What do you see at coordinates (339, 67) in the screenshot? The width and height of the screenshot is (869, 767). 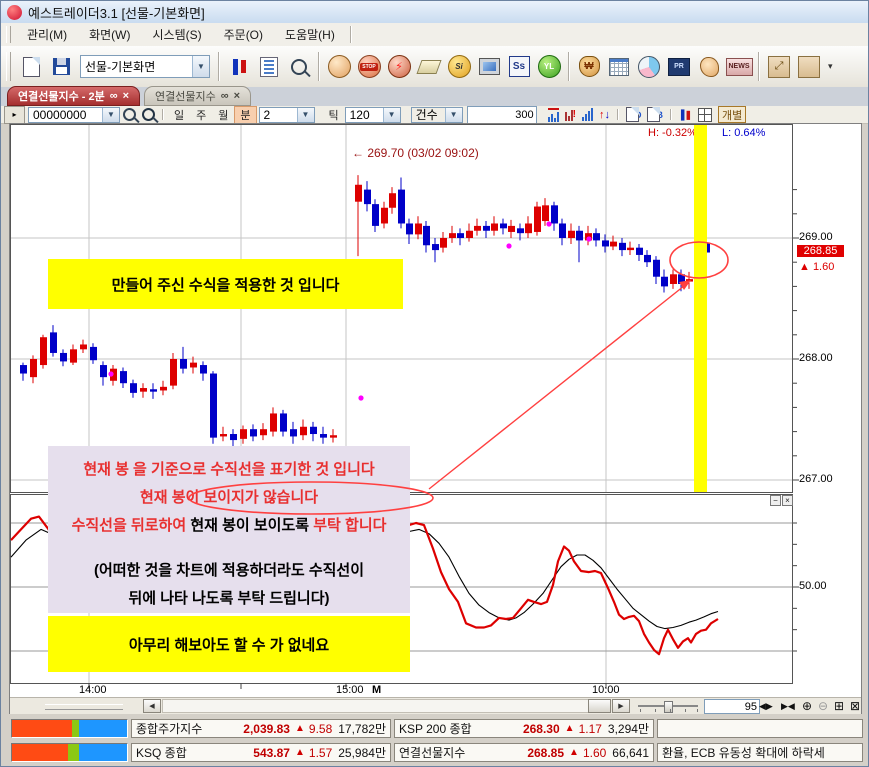 I see `order-button` at bounding box center [339, 67].